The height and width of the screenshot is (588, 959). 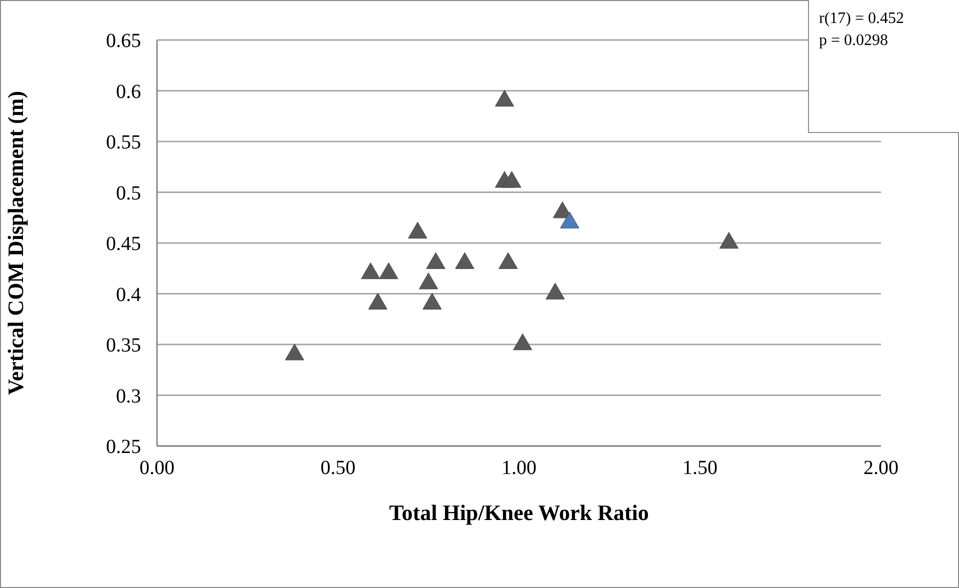 What do you see at coordinates (123, 41) in the screenshot?
I see `y-tick-label: 0.65` at bounding box center [123, 41].